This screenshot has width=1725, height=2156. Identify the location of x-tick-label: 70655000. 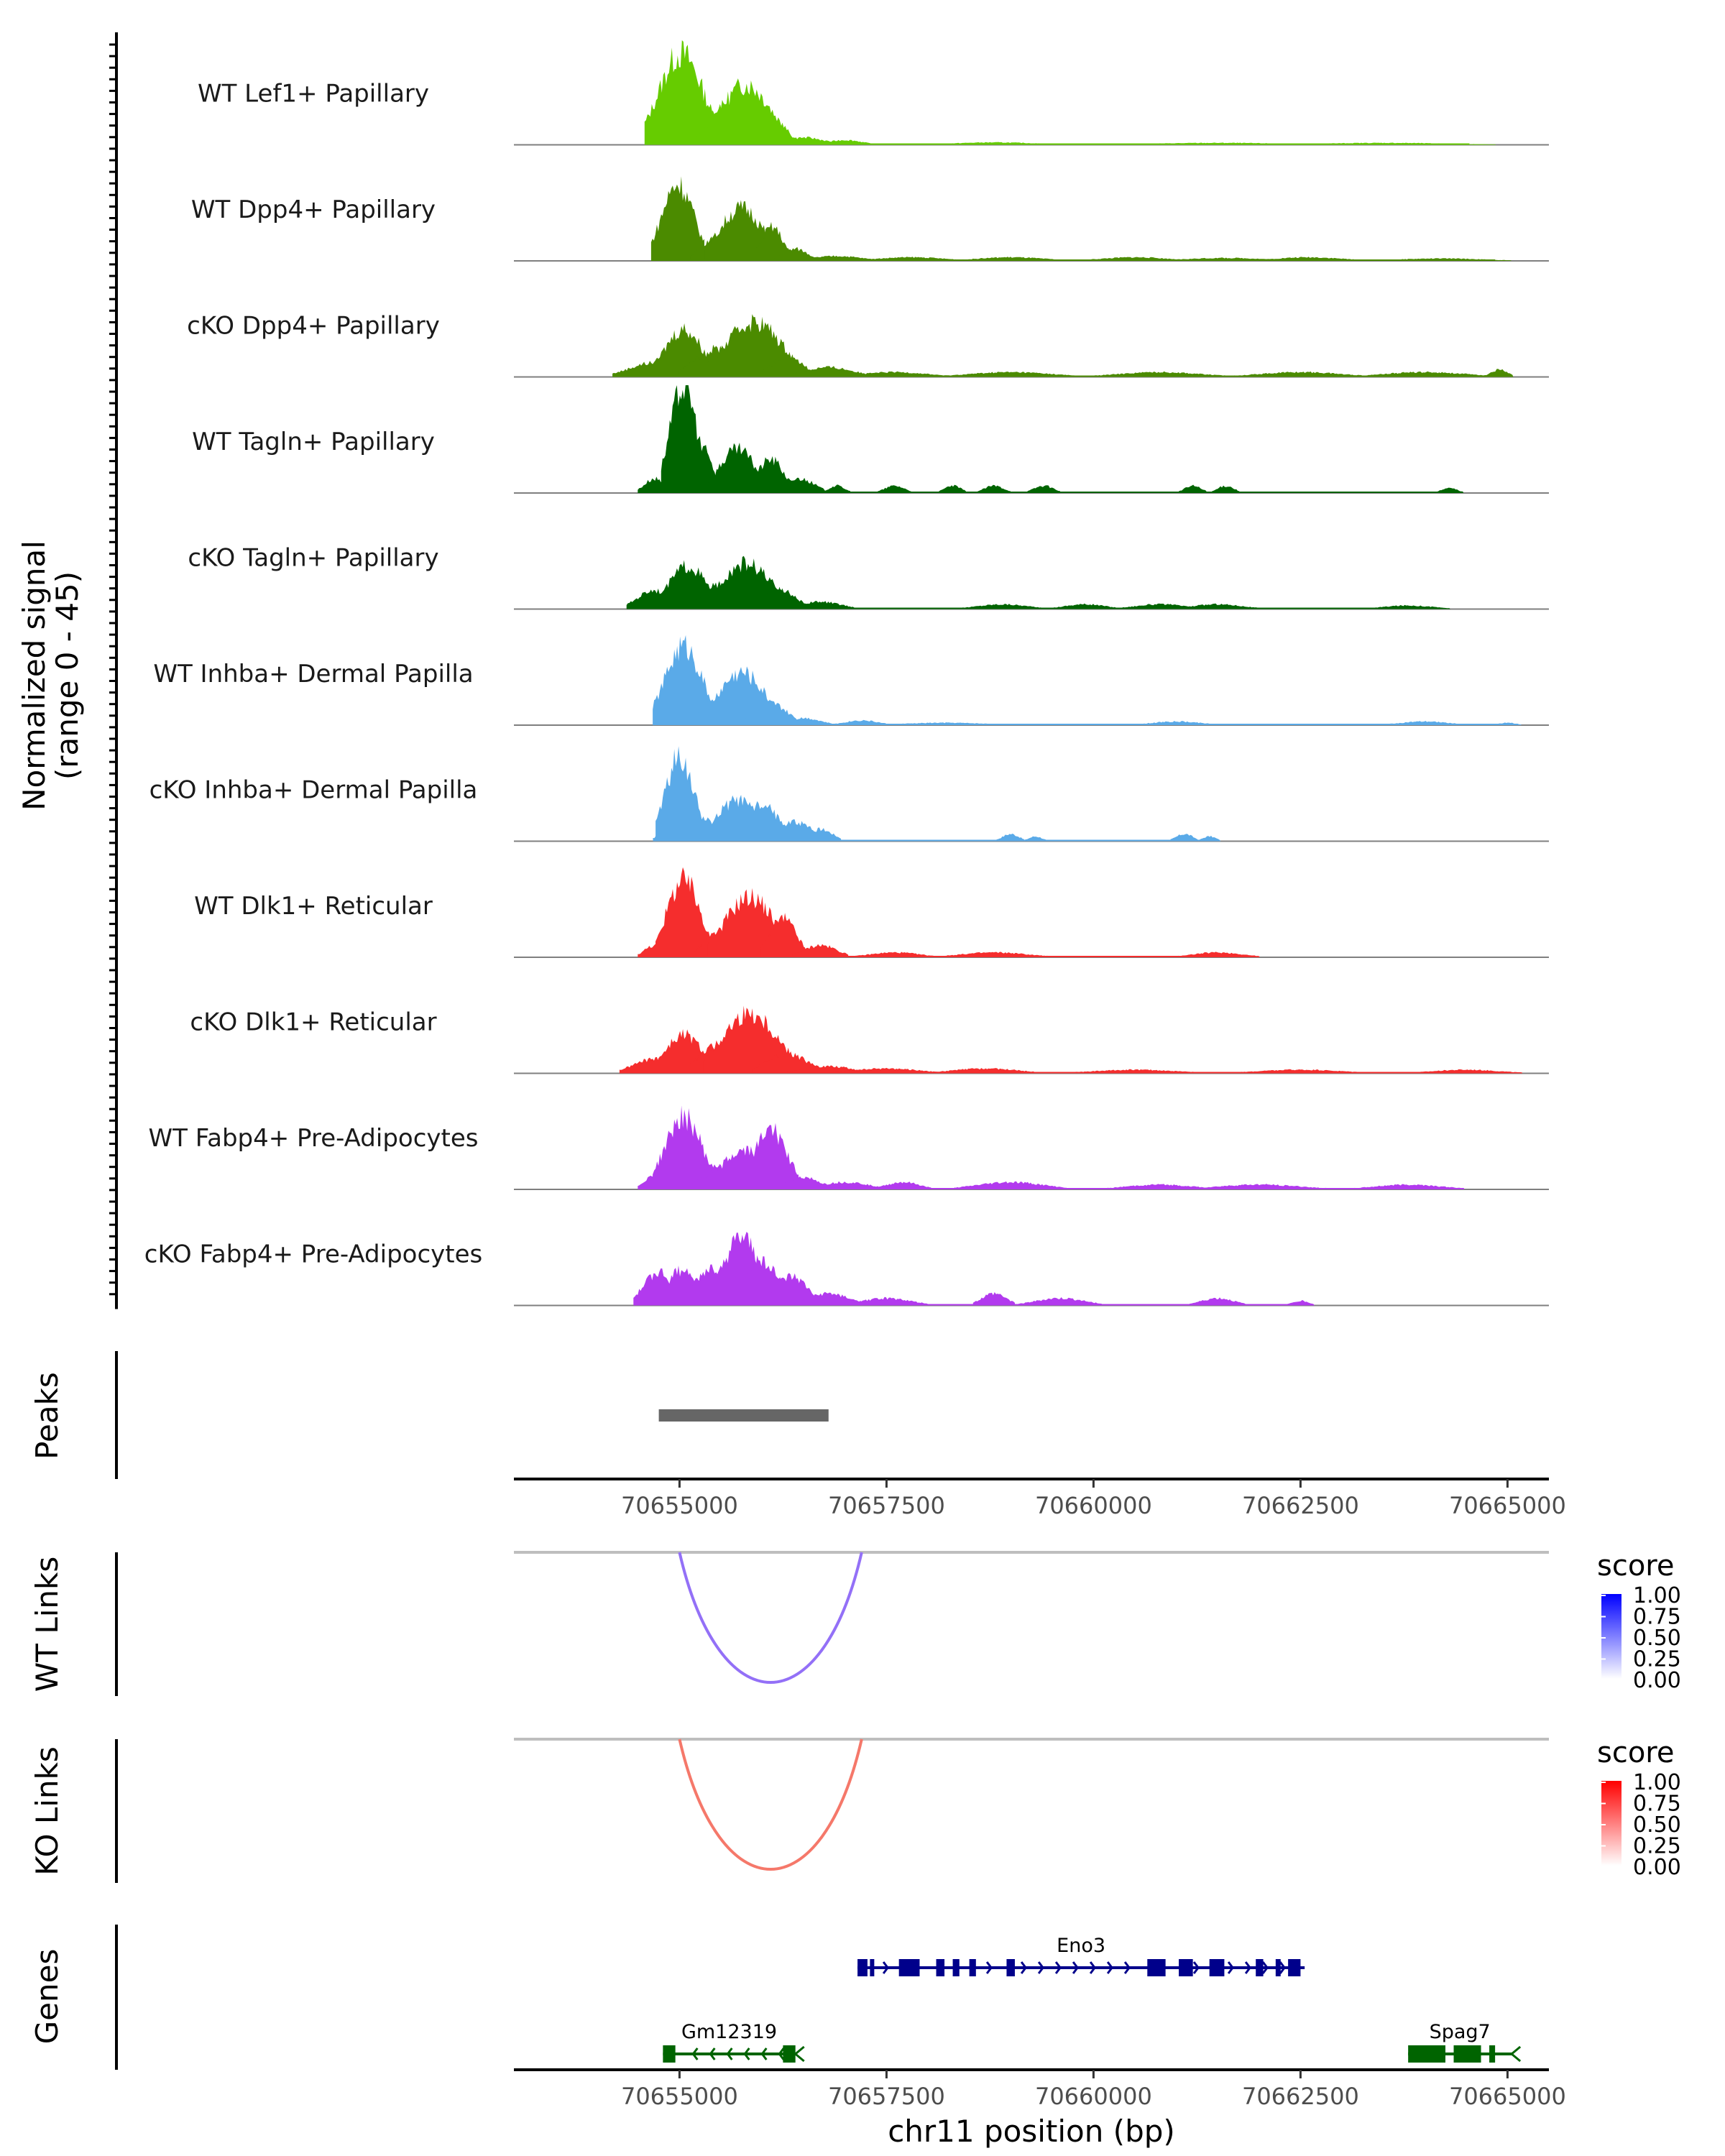
(679, 1505).